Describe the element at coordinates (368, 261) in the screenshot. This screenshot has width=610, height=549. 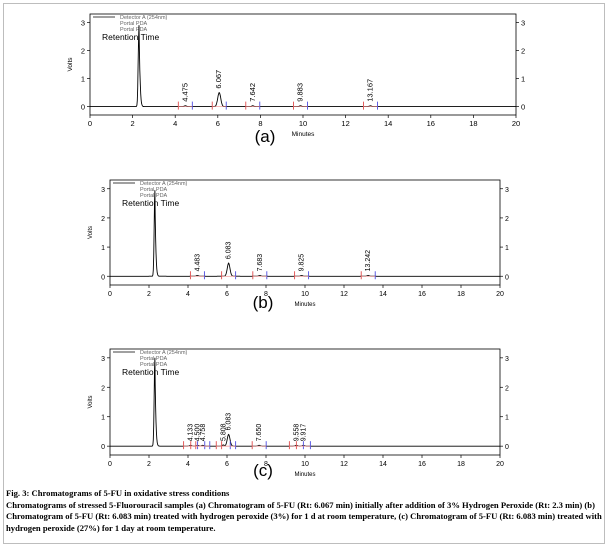
I see `peak-label: 13.242` at that location.